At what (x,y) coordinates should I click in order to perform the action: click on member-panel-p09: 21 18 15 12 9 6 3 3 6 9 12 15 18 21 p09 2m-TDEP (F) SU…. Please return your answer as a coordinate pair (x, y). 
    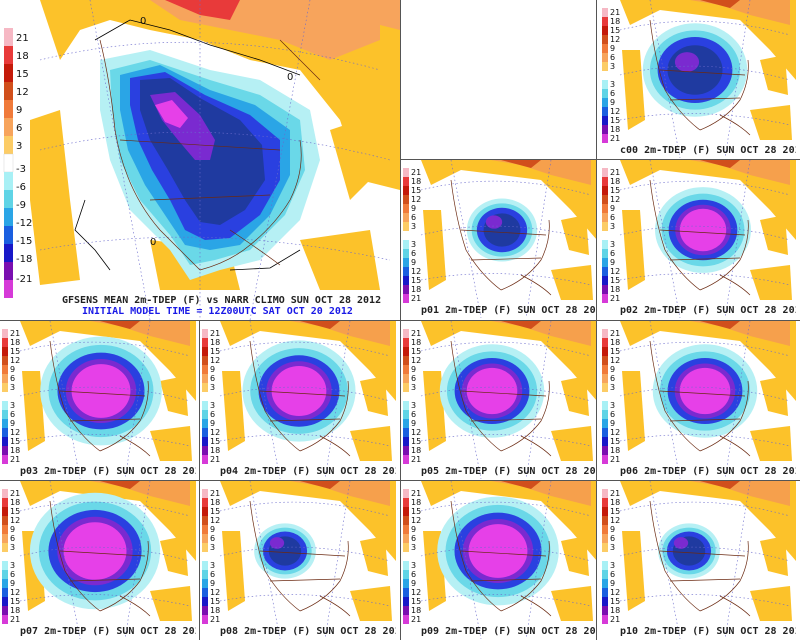
    Looking at the image, I should click on (499, 560).